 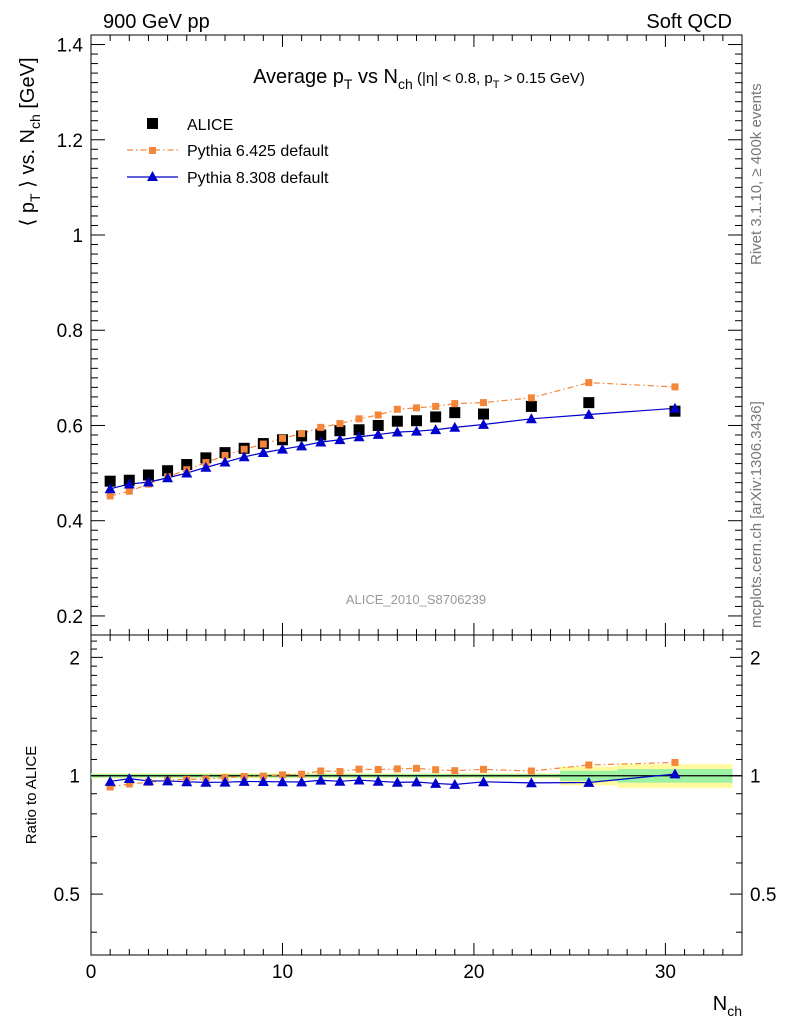 I want to click on y-tick-label: 0.4, so click(x=70, y=522).